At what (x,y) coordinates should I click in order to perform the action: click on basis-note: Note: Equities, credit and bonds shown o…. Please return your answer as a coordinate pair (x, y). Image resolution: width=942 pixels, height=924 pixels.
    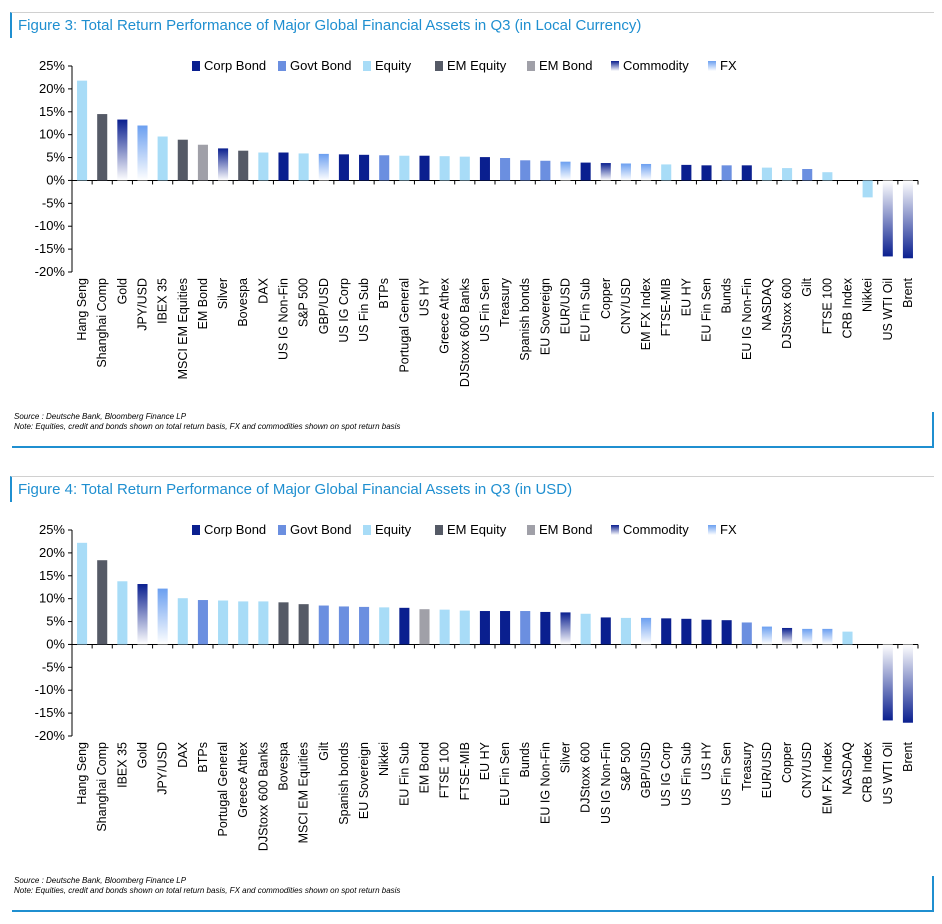
    Looking at the image, I should click on (207, 426).